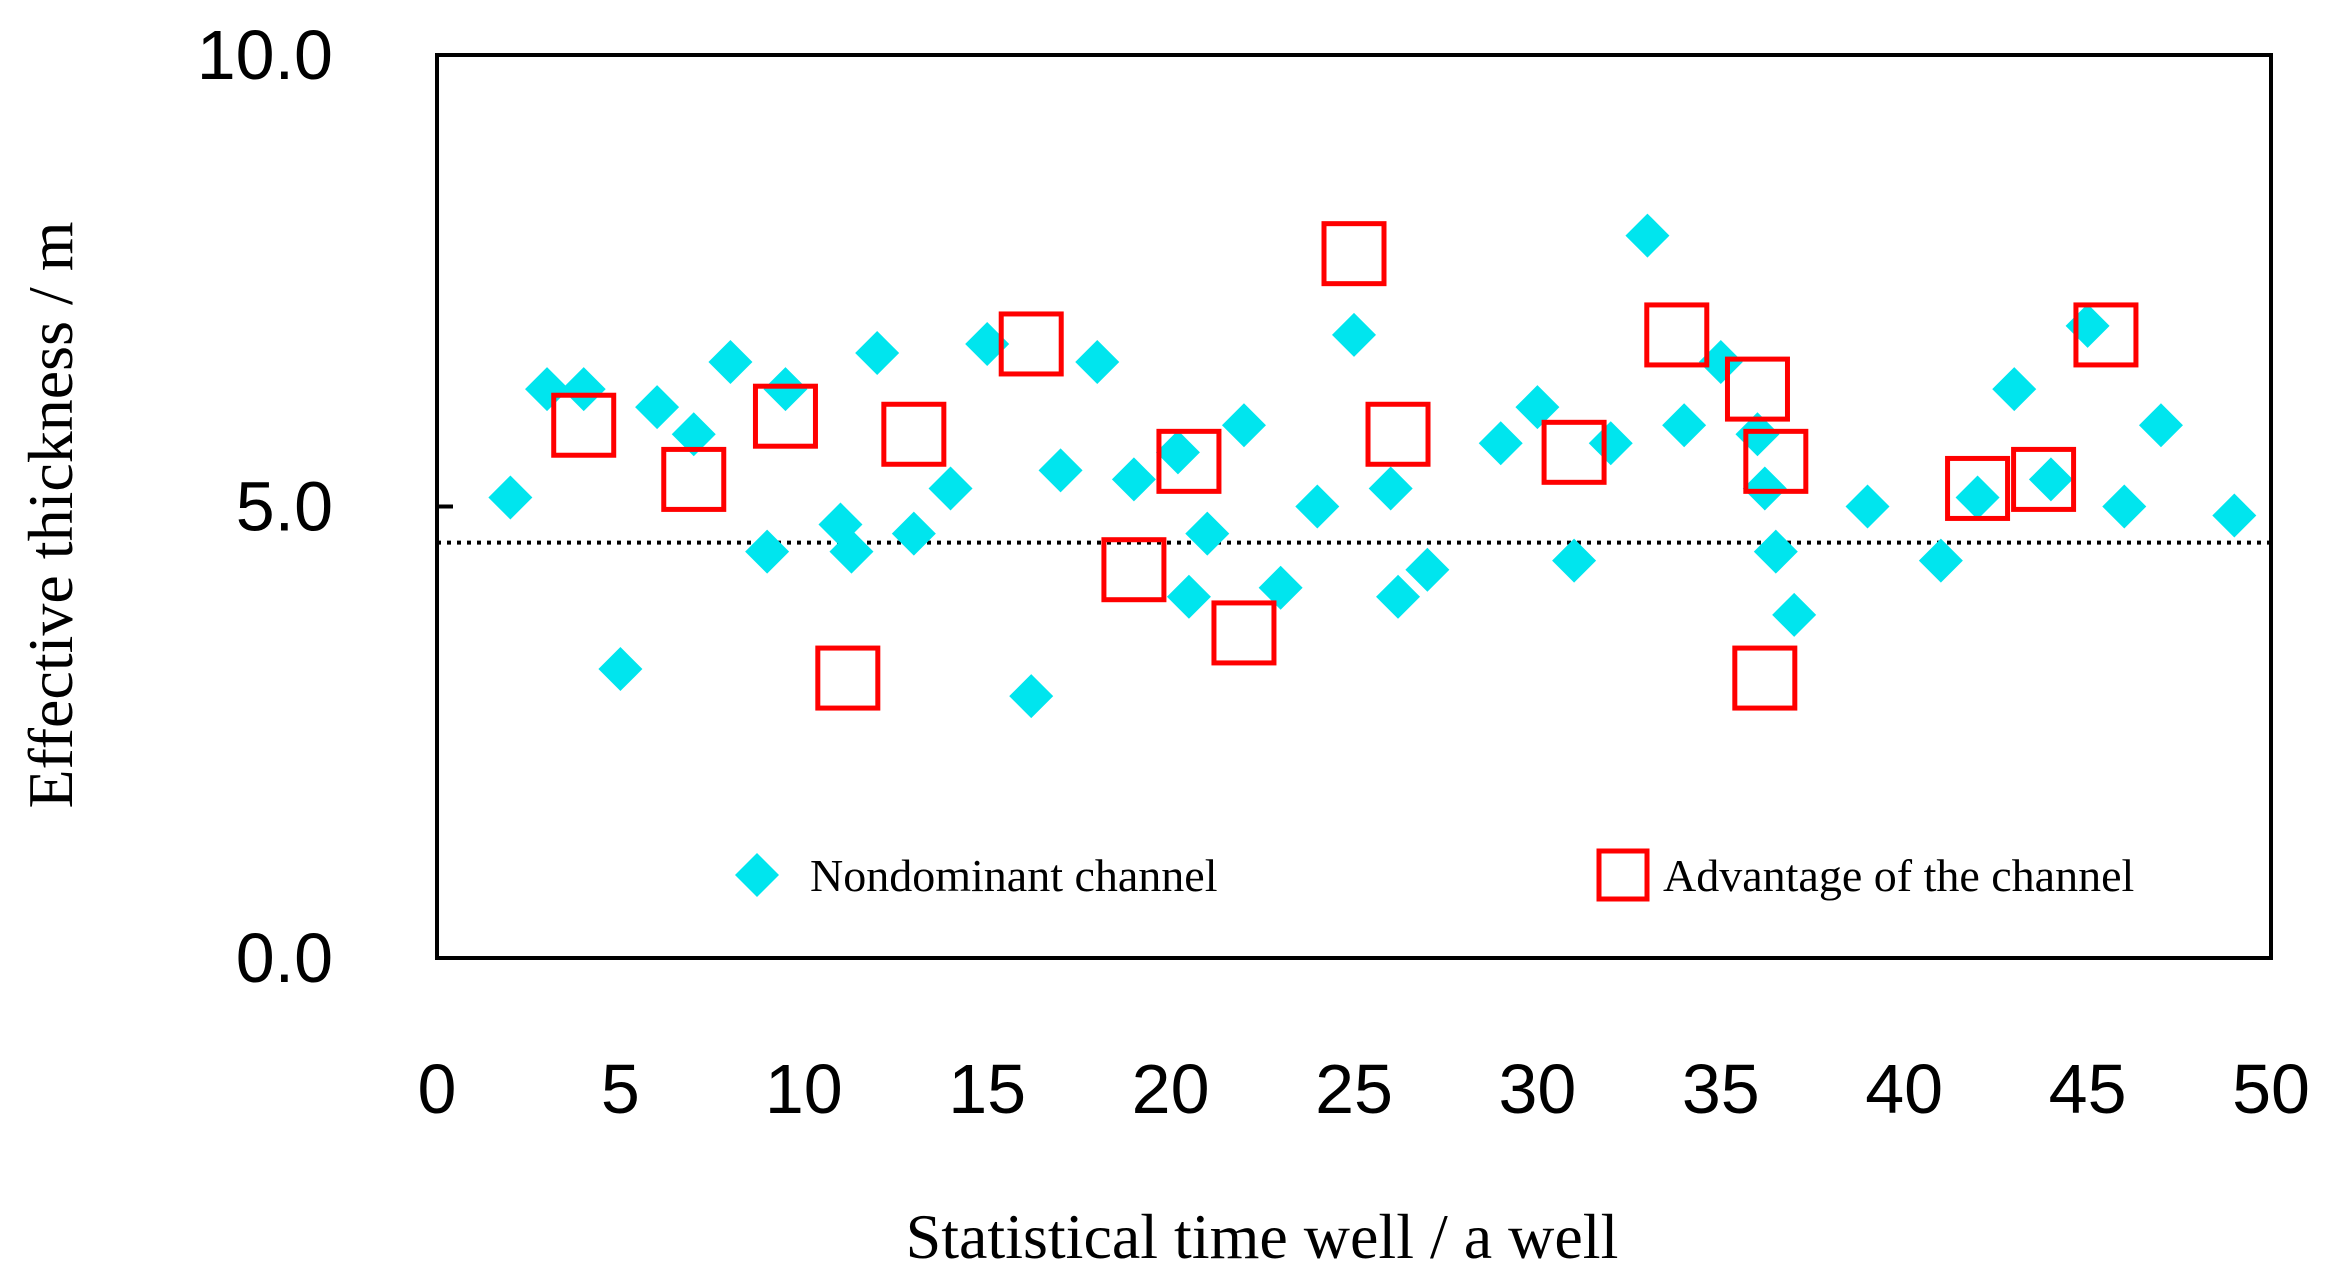  Describe the element at coordinates (2271, 1089) in the screenshot. I see `x-tick-label: 50` at that location.